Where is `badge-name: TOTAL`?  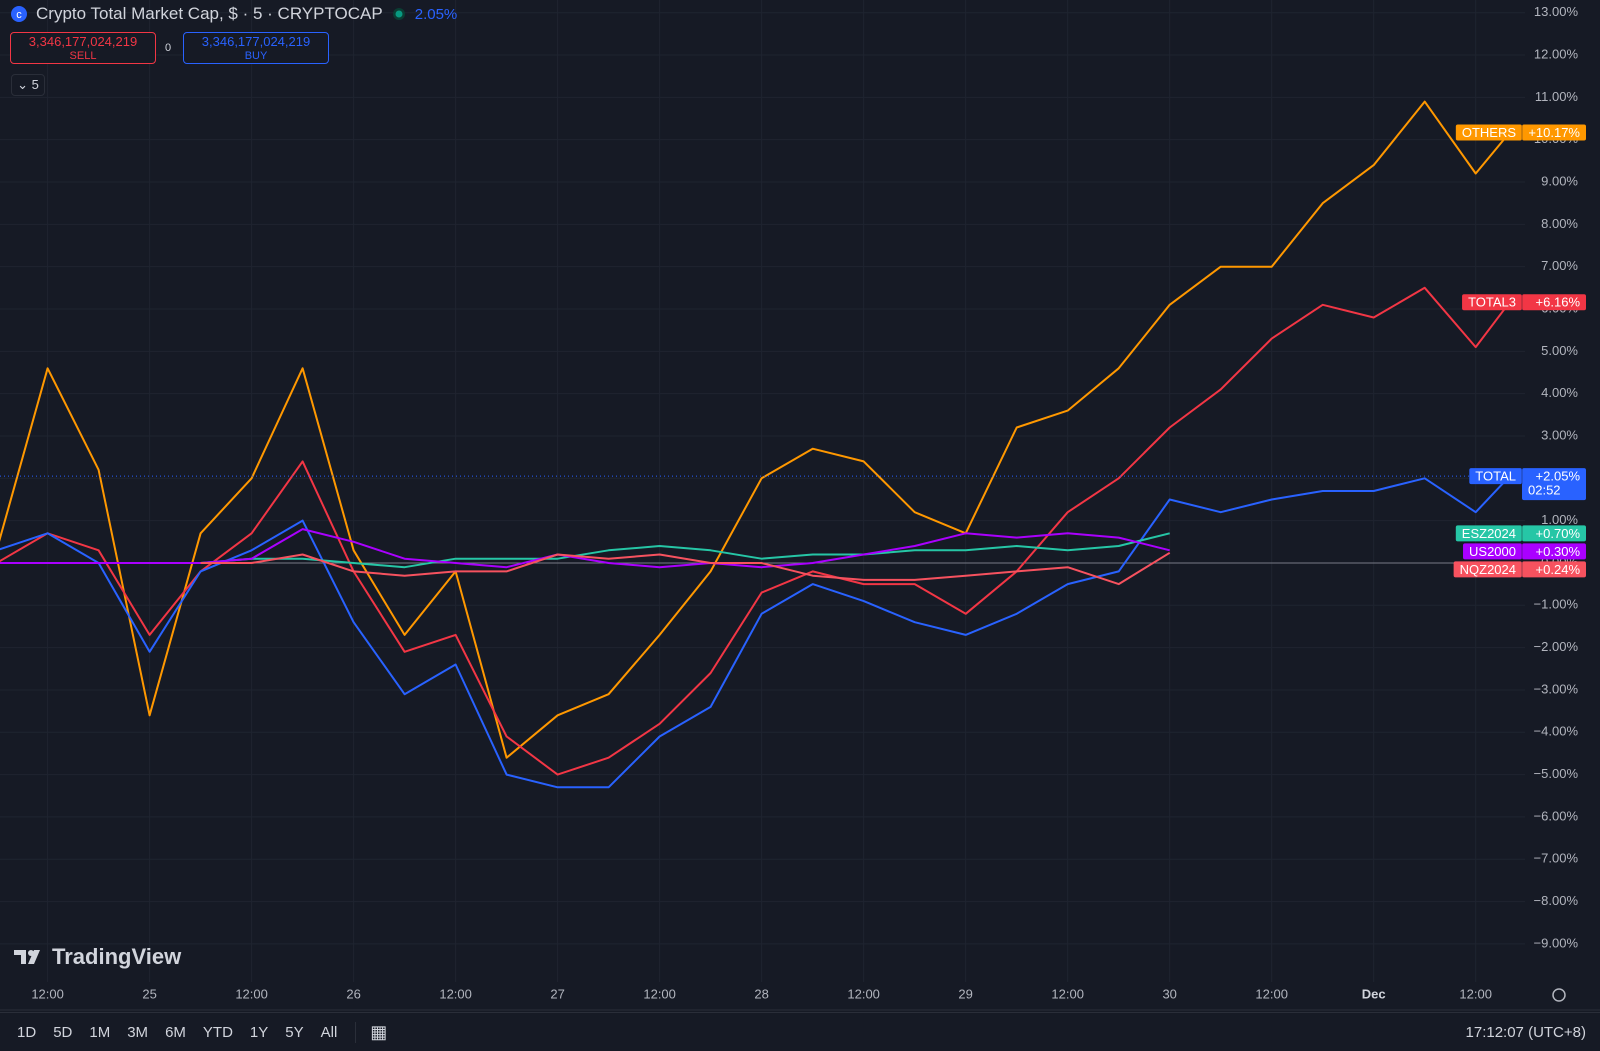 badge-name: TOTAL is located at coordinates (1495, 476).